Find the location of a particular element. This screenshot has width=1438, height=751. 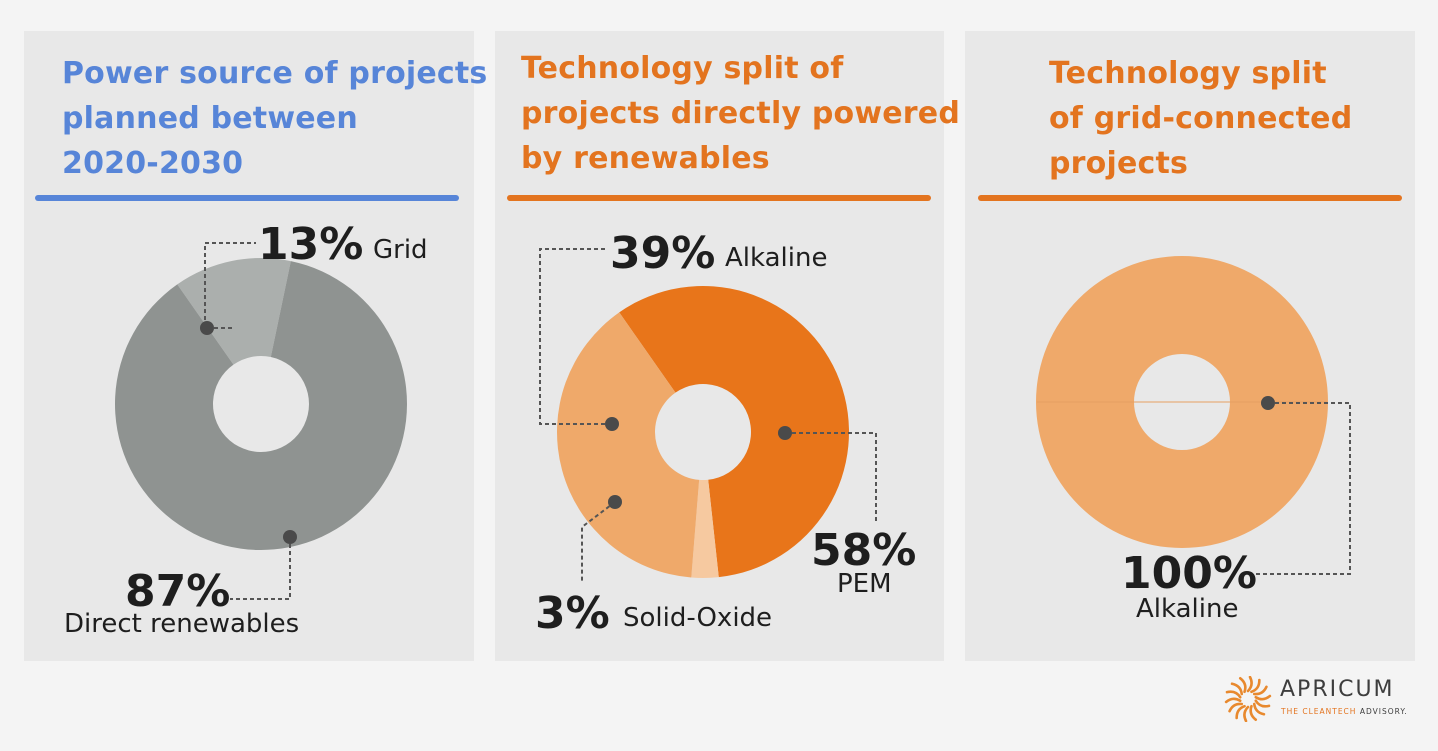

brand-name: APRICUM is located at coordinates (1337, 689).